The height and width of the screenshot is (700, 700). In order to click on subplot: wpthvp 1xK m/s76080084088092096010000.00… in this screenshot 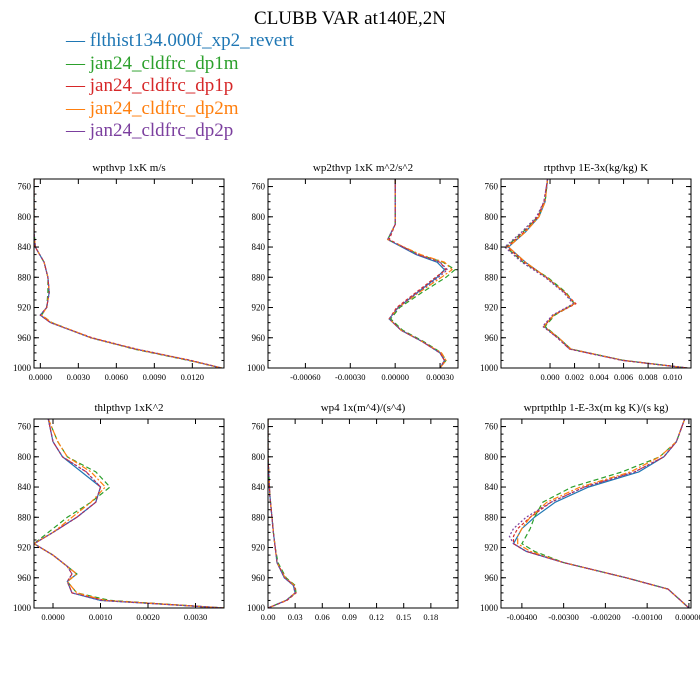, I will do `click(119, 272)`.